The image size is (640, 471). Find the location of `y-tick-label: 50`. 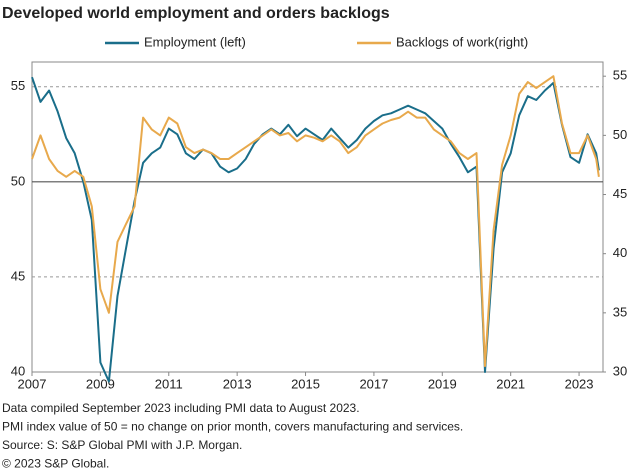

y-tick-label: 50 is located at coordinates (18, 180).